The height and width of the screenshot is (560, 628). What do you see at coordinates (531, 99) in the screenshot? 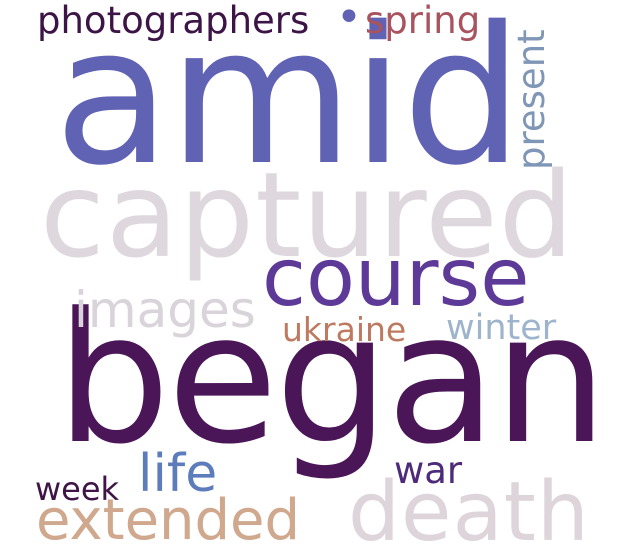
I see `word-present: present` at bounding box center [531, 99].